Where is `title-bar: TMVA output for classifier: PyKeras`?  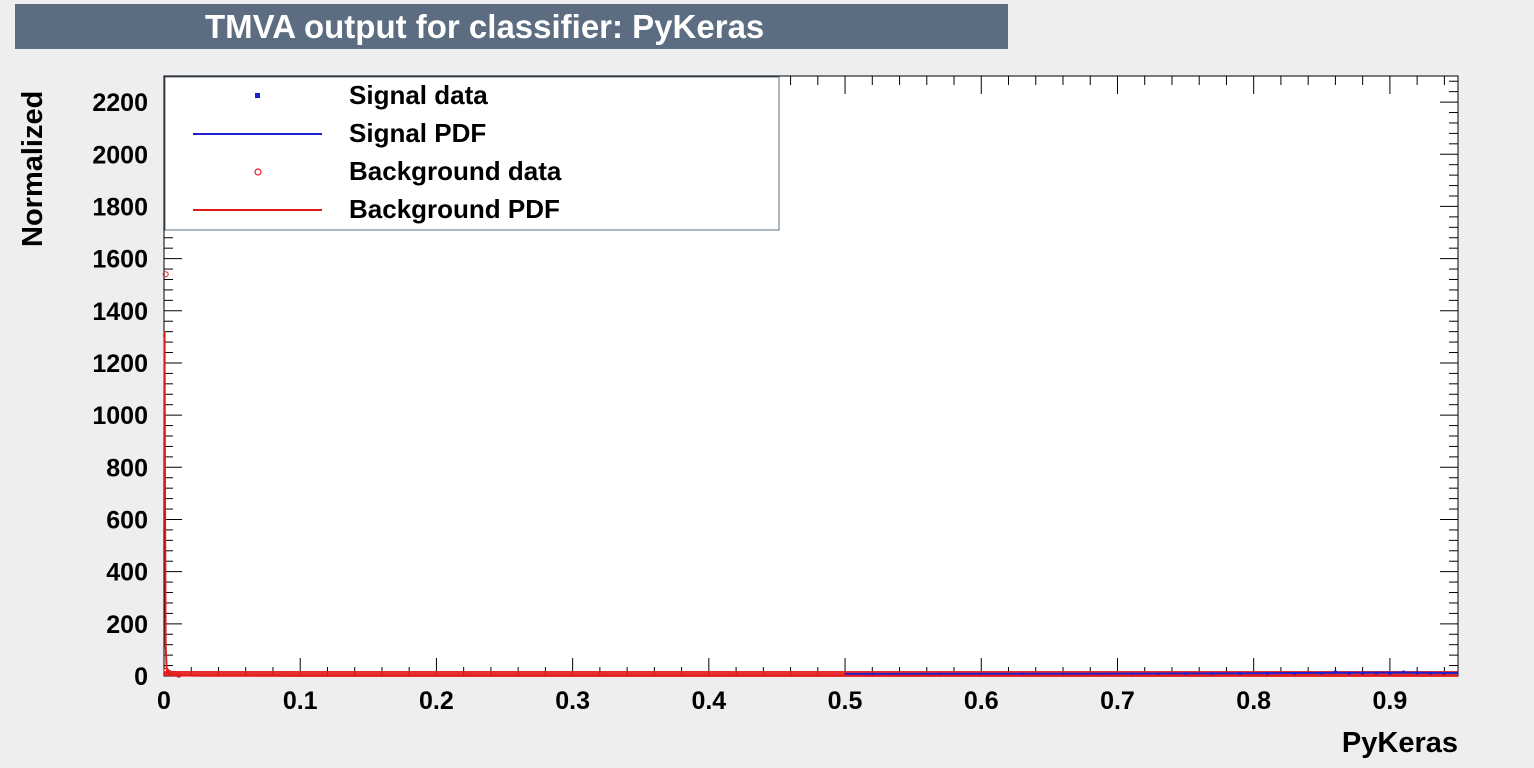 title-bar: TMVA output for classifier: PyKeras is located at coordinates (511, 26).